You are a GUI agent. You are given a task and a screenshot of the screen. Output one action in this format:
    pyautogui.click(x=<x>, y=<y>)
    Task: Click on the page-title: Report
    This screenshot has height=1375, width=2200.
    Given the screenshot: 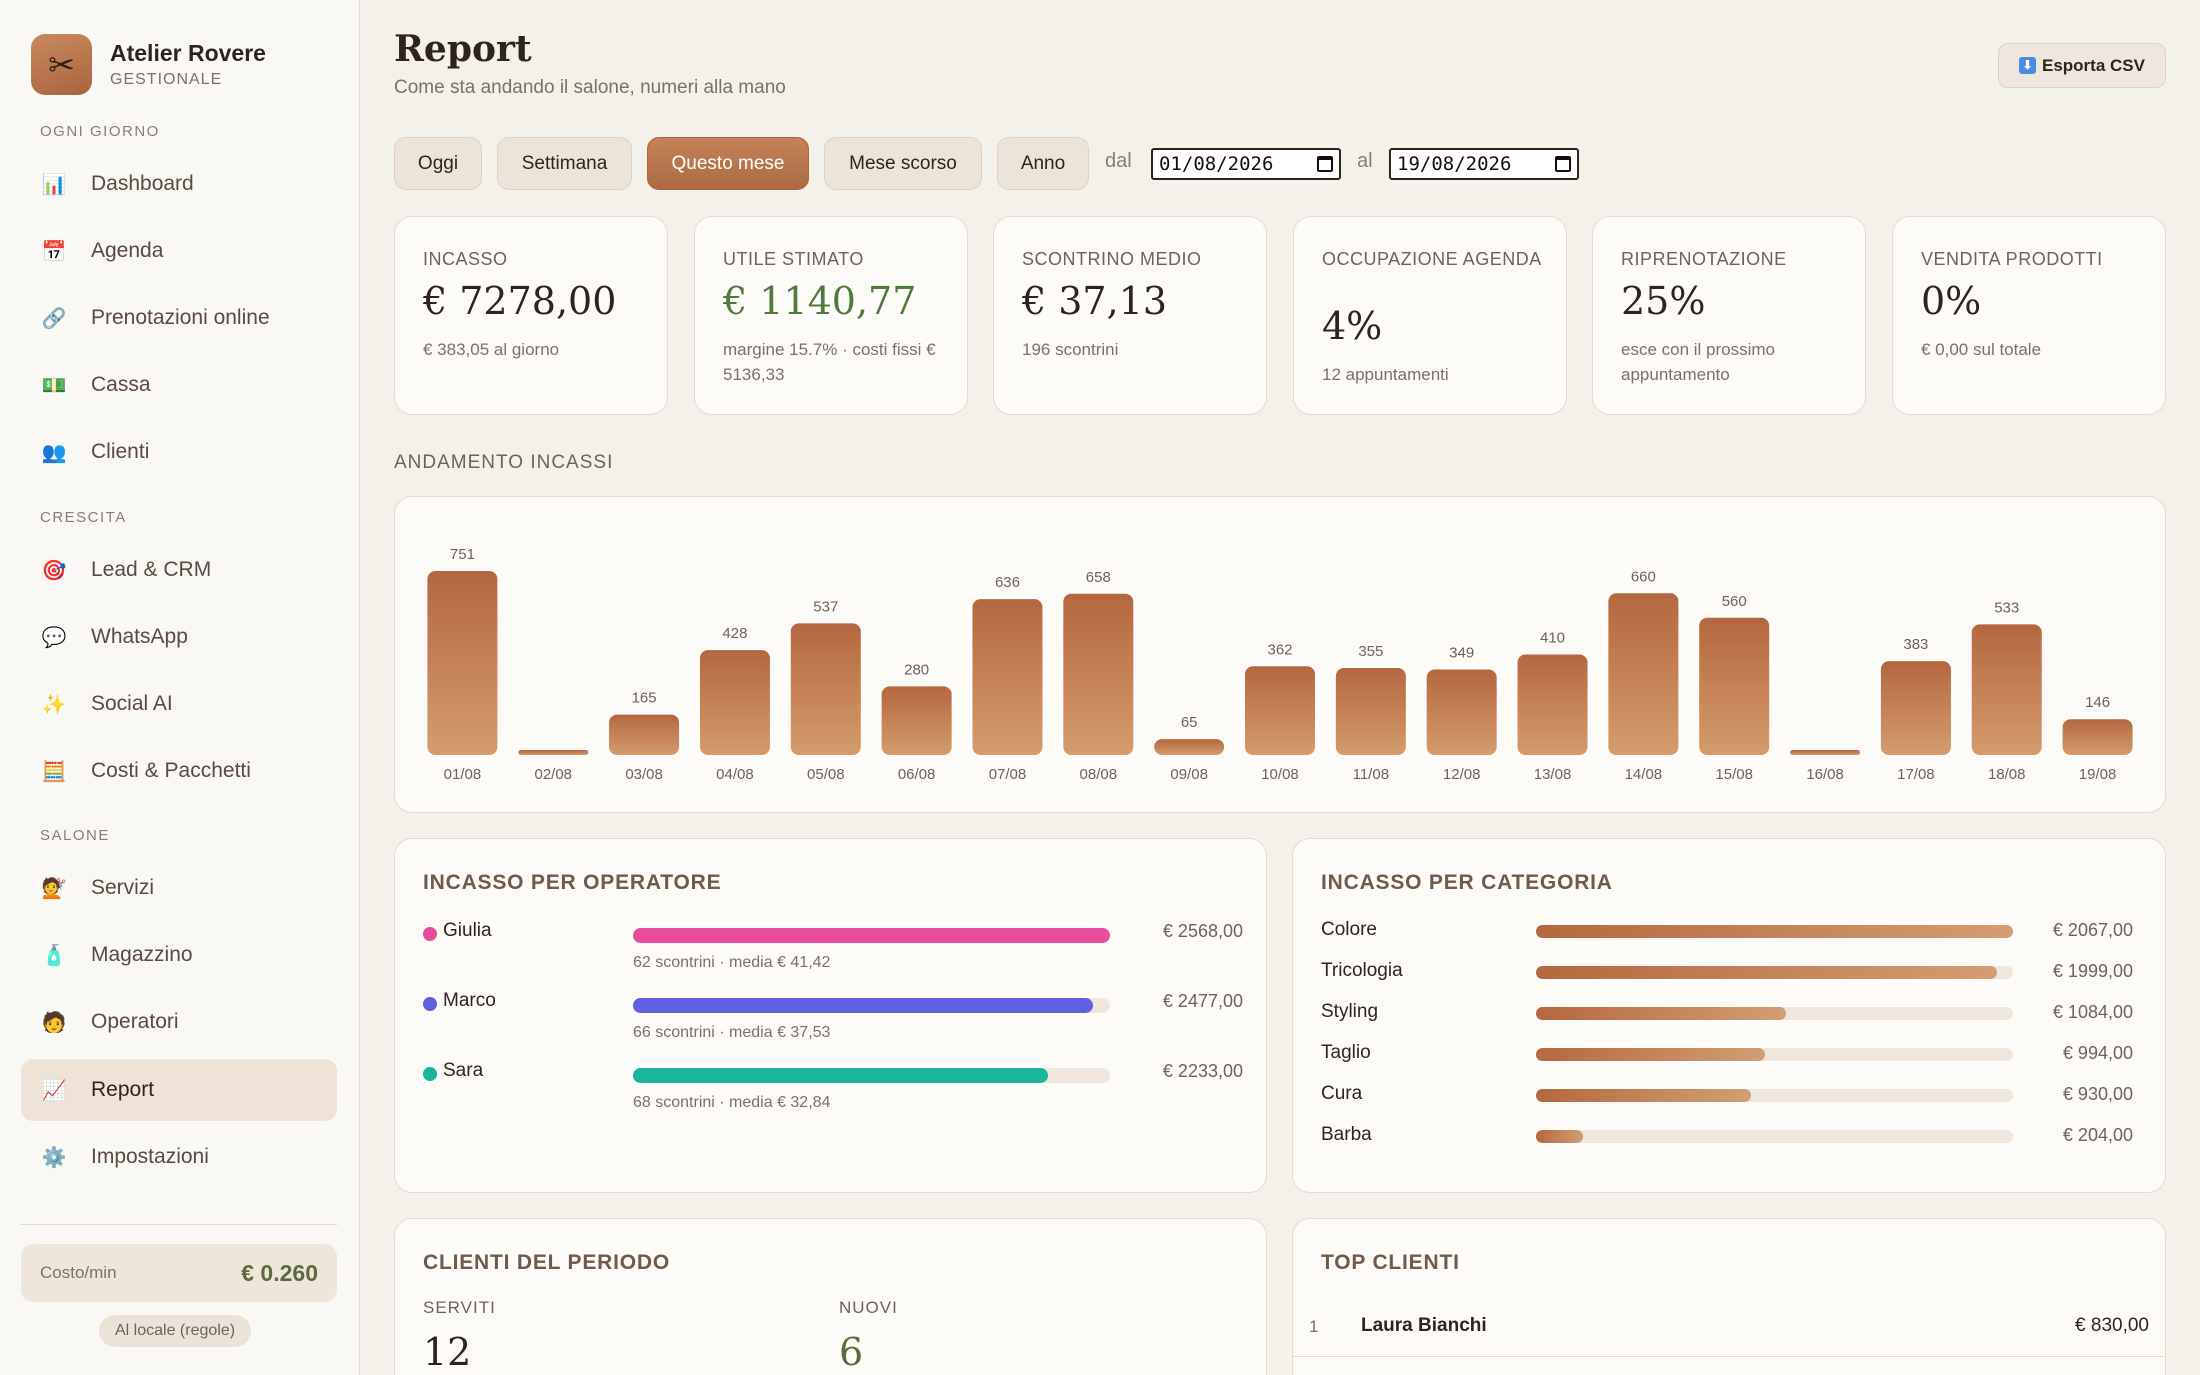 What is the action you would take?
    pyautogui.click(x=463, y=49)
    